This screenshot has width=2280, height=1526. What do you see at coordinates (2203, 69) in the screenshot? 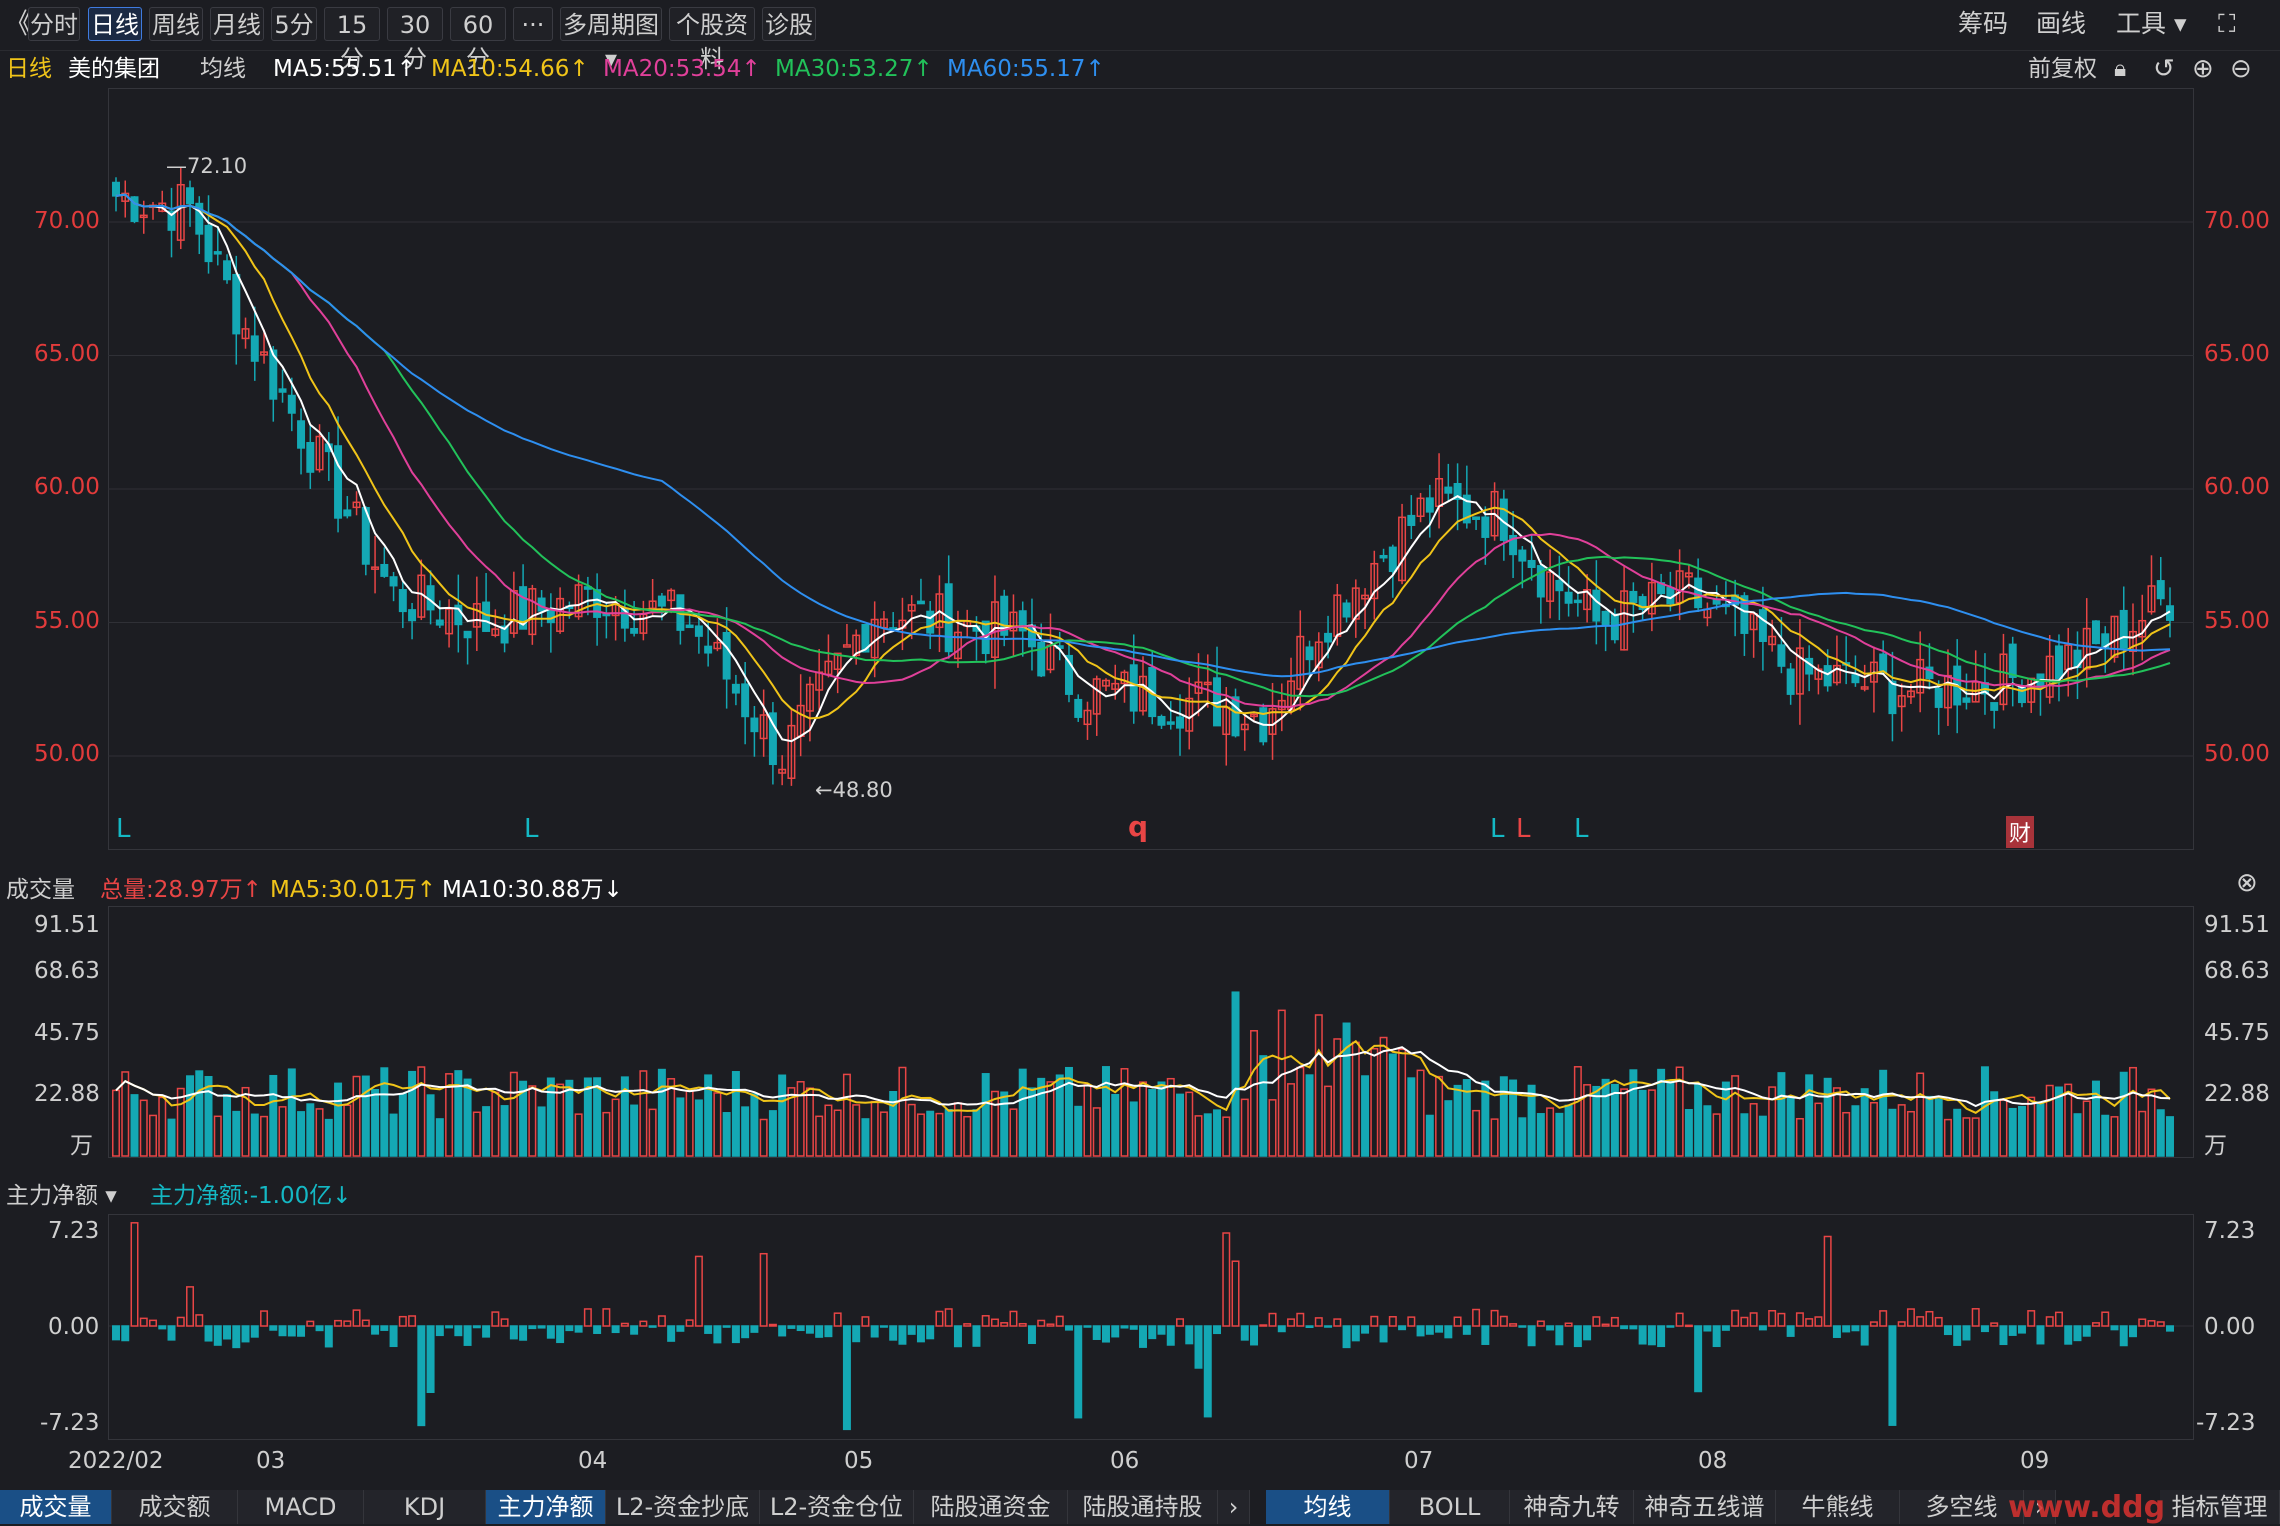
I see `zoom-in-icon: ⊕` at bounding box center [2203, 69].